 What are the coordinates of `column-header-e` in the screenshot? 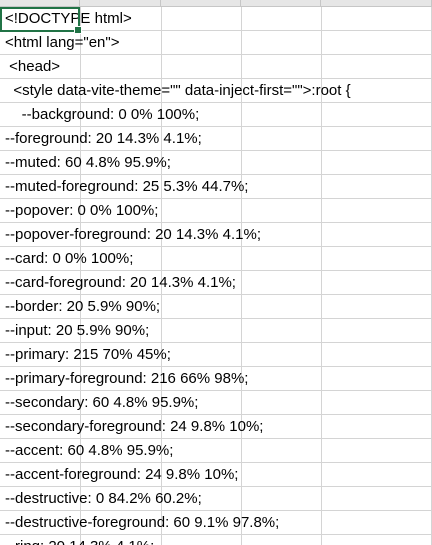 It's located at (376, 3).